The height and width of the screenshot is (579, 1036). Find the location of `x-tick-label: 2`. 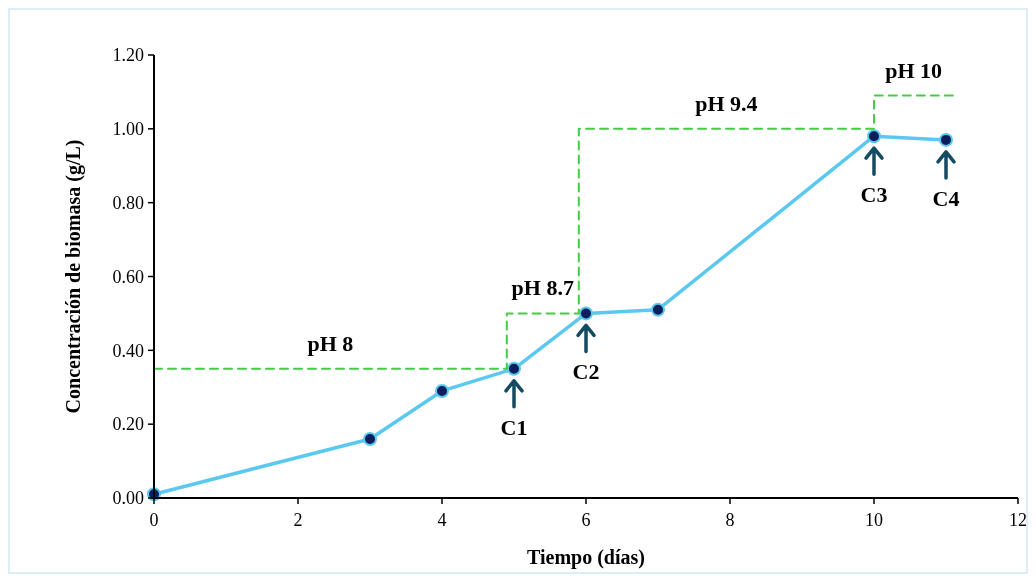

x-tick-label: 2 is located at coordinates (298, 520).